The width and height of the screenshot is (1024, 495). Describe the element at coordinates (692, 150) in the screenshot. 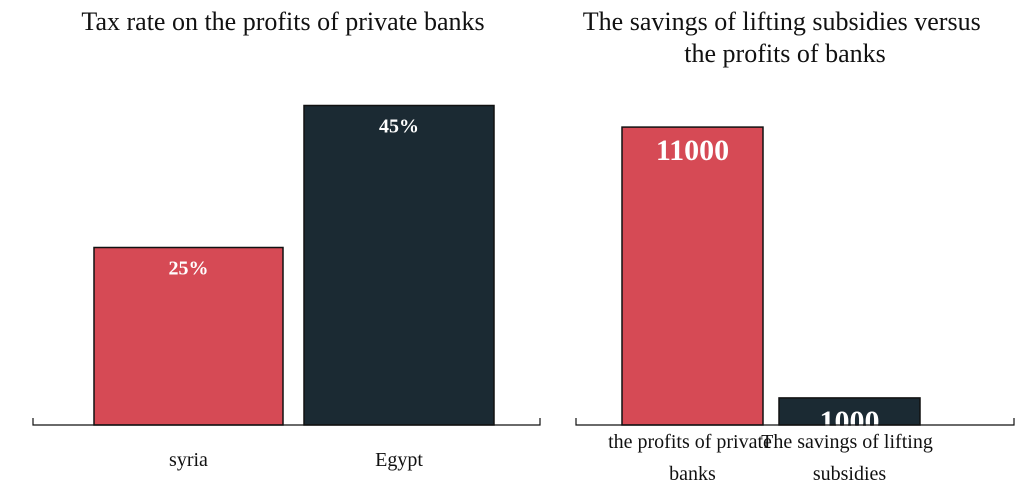

I see `value-label: 11000` at that location.